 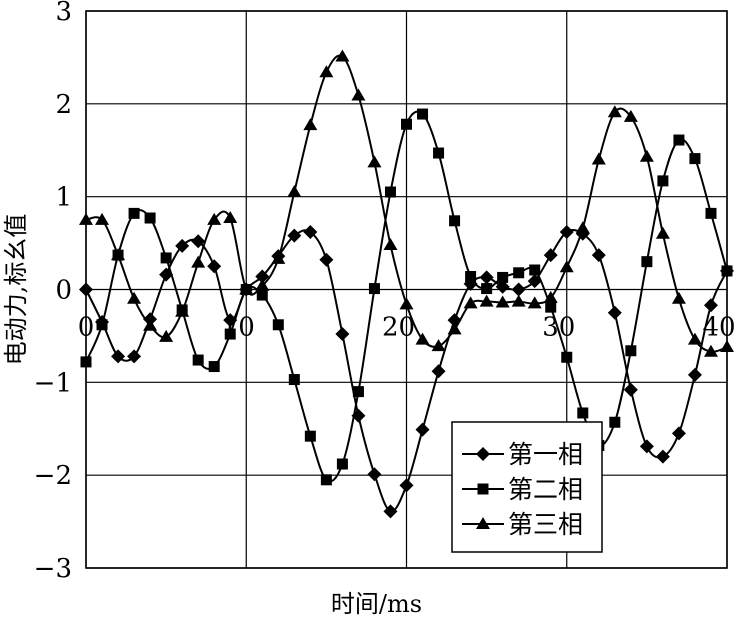 What do you see at coordinates (718, 328) in the screenshot?
I see `x-tick-label: 40` at bounding box center [718, 328].